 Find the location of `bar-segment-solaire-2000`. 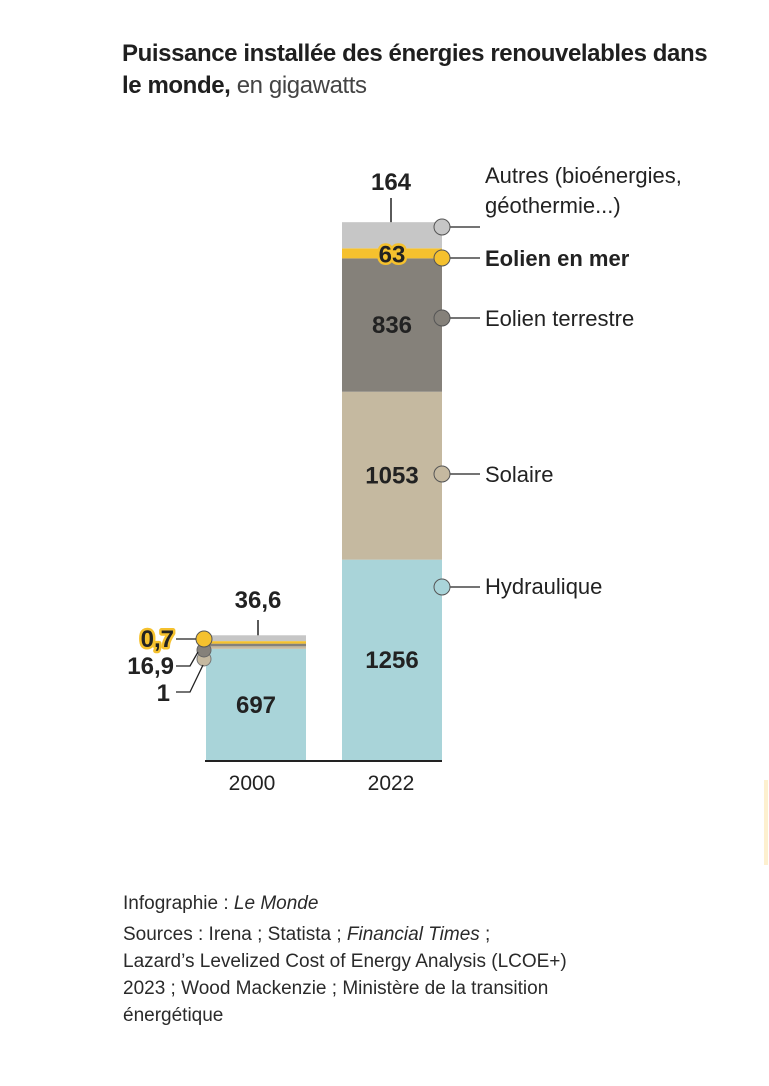

bar-segment-solaire-2000 is located at coordinates (256, 647).